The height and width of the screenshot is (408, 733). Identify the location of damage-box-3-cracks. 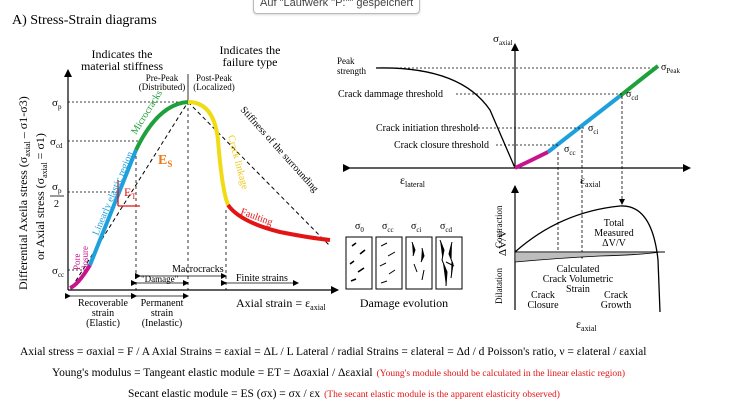
(447, 263).